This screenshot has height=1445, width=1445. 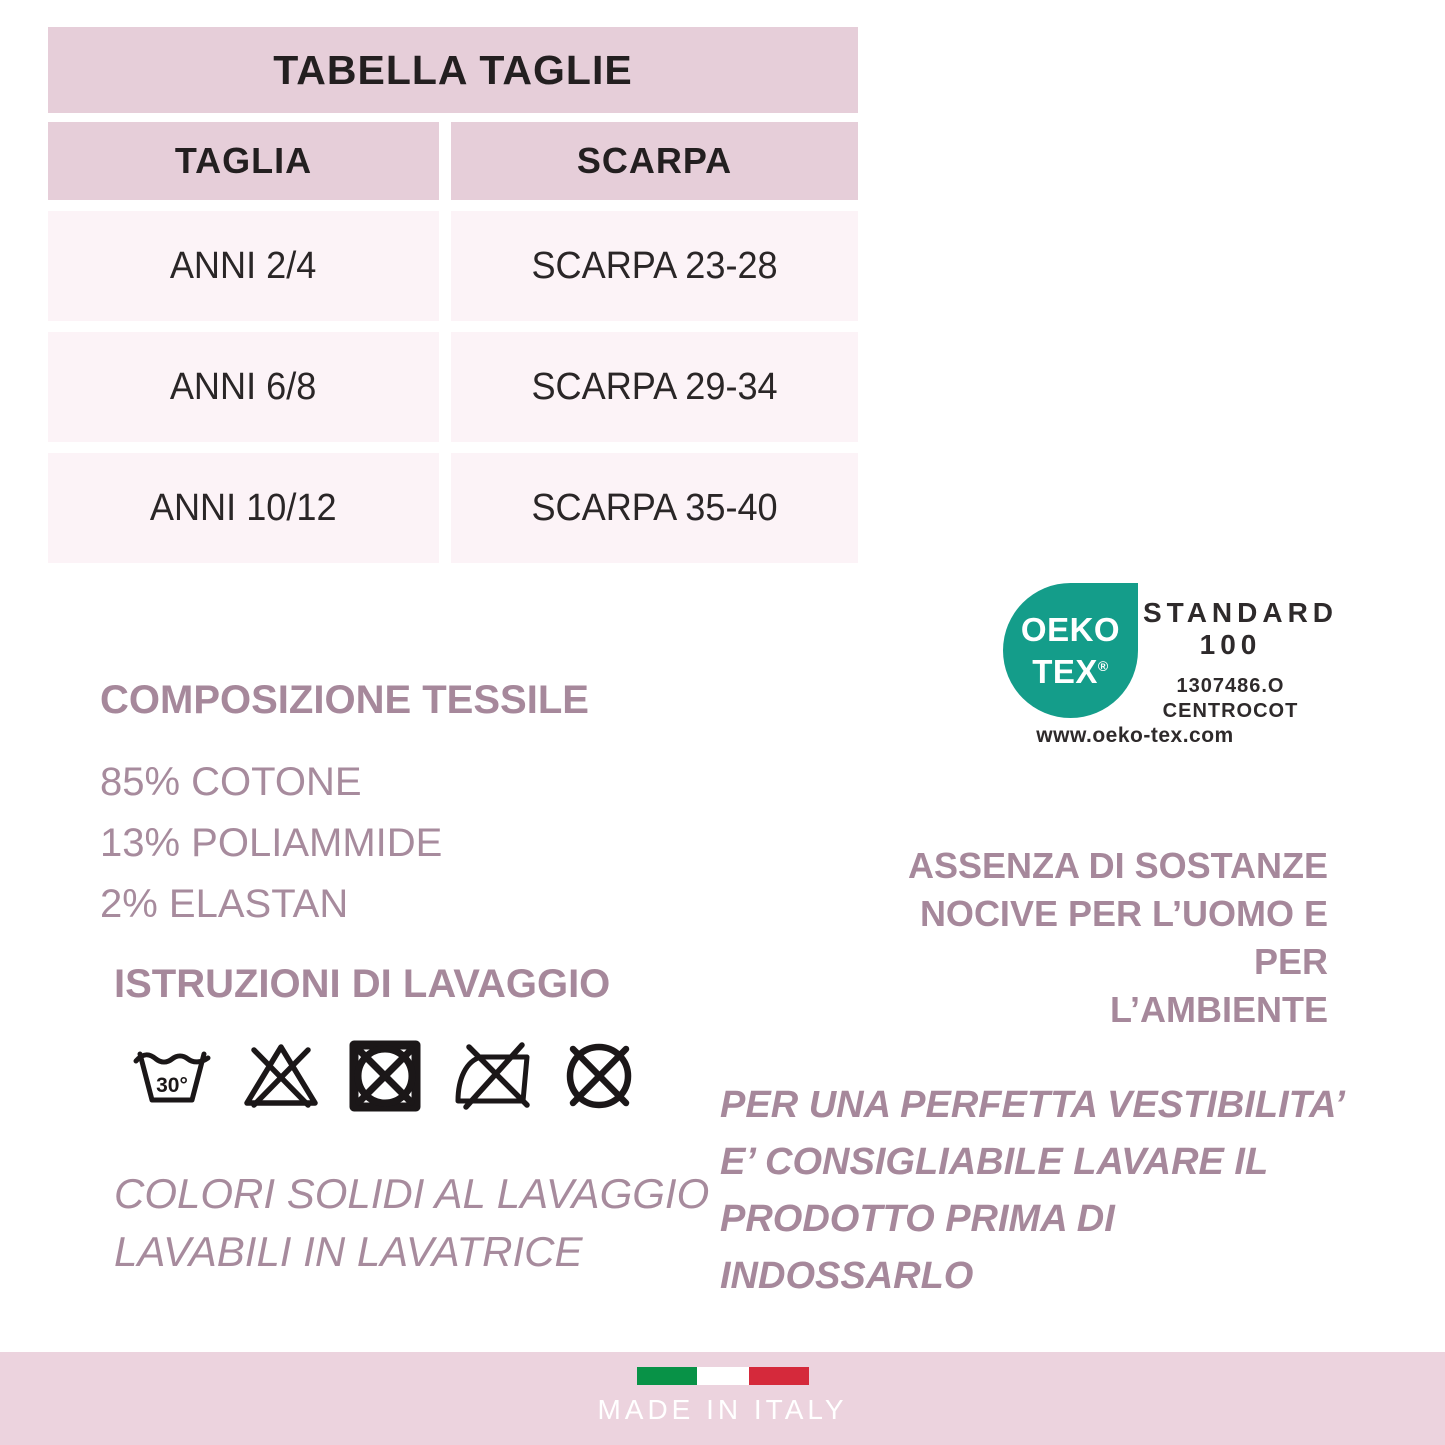 I want to click on size-table-title-text: TABELLA TAGLIE, so click(x=453, y=69).